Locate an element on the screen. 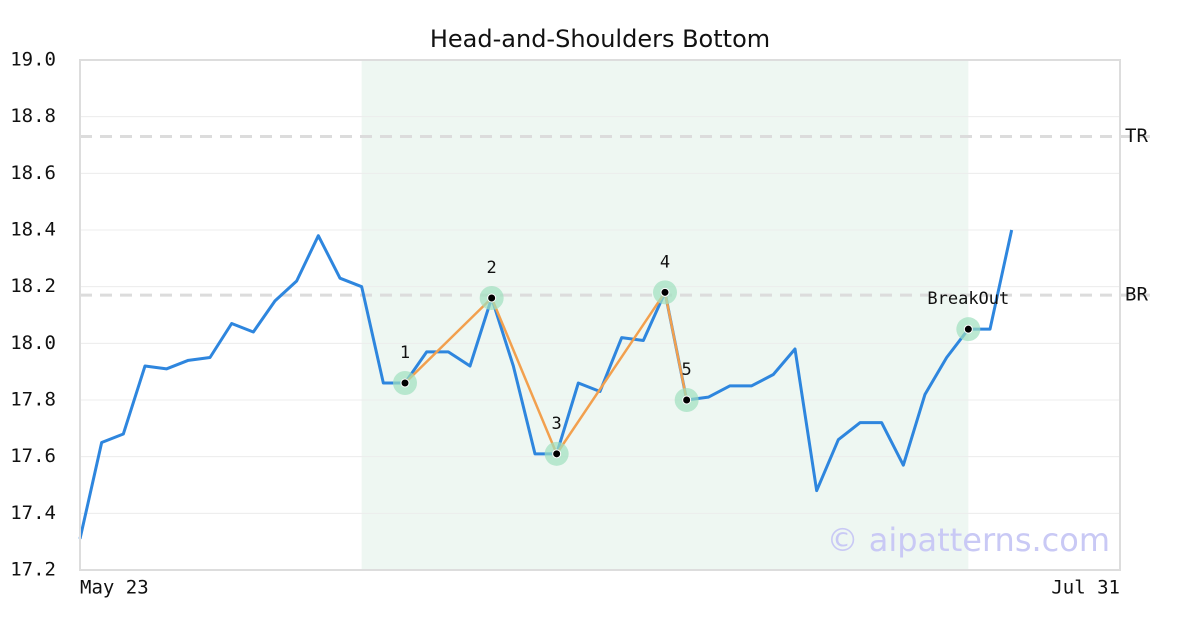 The image size is (1200, 630). watermark: © aipatterns.com is located at coordinates (968, 540).